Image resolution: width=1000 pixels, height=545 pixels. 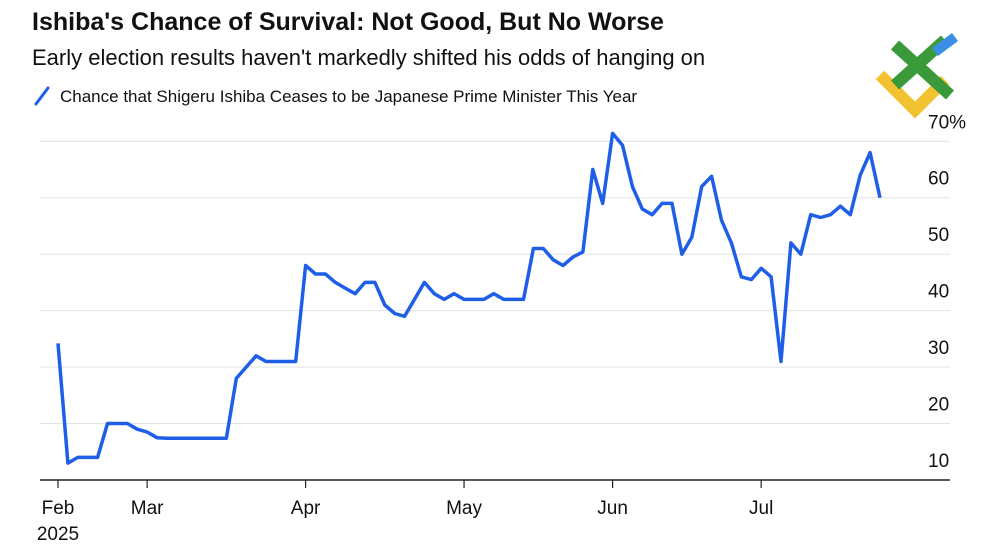 What do you see at coordinates (147, 508) in the screenshot?
I see `x-tick-label: Mar` at bounding box center [147, 508].